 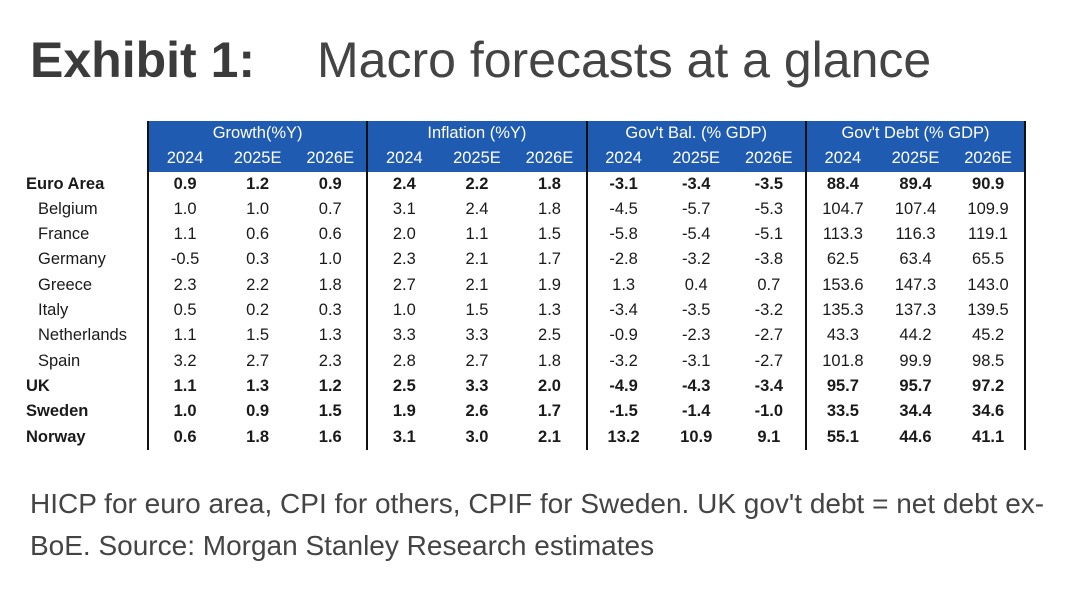 I want to click on table-cell: 2.3, so click(x=184, y=285).